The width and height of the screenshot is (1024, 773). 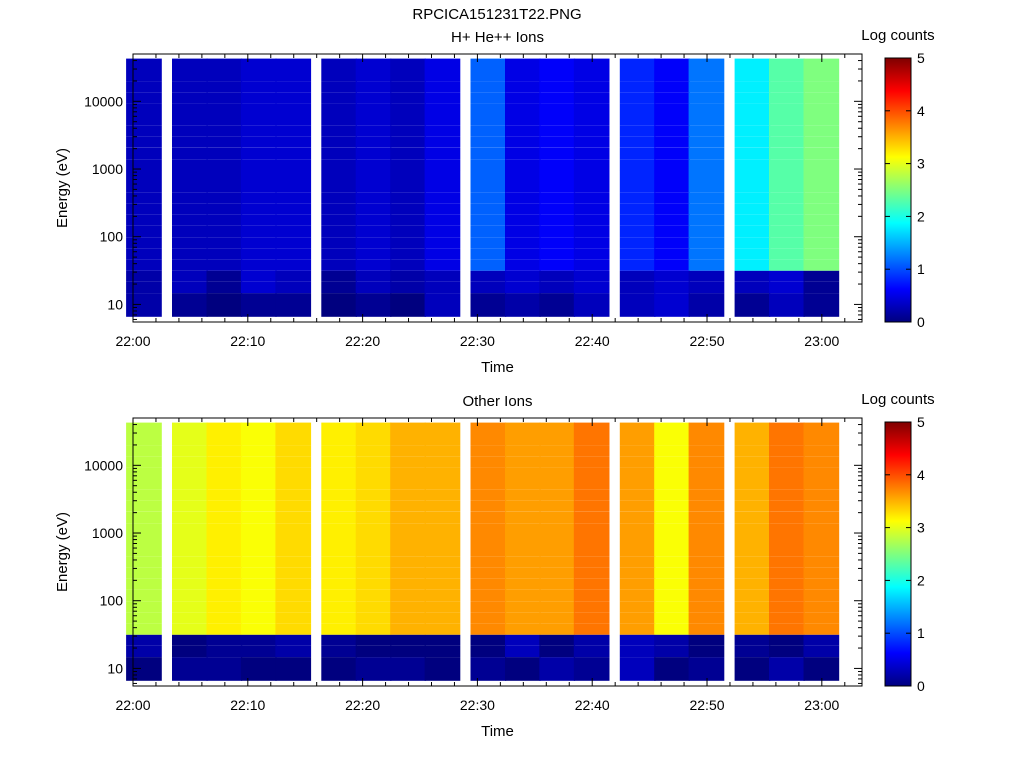 What do you see at coordinates (897, 35) in the screenshot?
I see `colorbar-label: Log counts` at bounding box center [897, 35].